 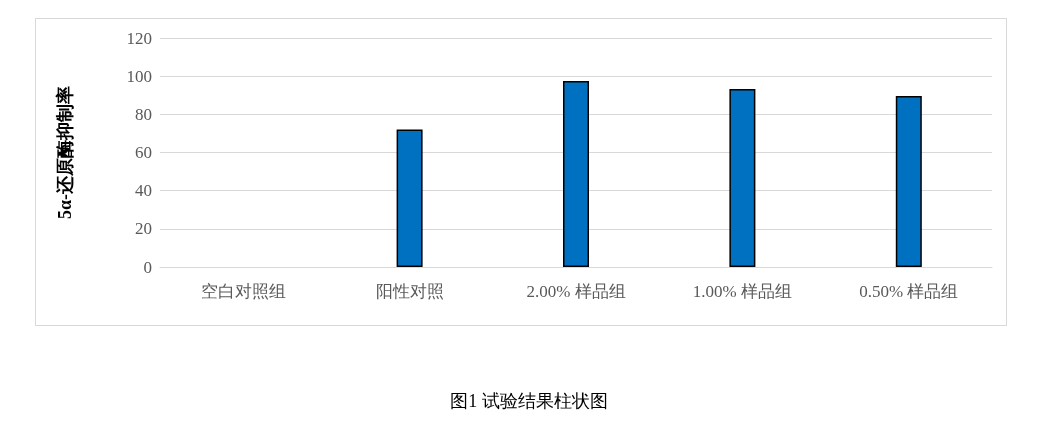 What do you see at coordinates (742, 291) in the screenshot?
I see `x-tick-label: 1.00% 样品组` at bounding box center [742, 291].